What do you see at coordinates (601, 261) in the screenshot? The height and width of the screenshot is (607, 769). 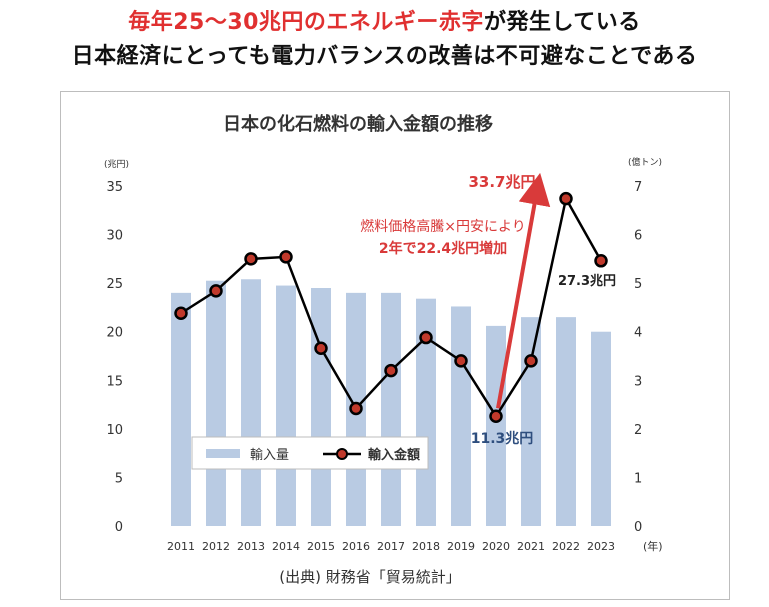 I see `point-2023` at bounding box center [601, 261].